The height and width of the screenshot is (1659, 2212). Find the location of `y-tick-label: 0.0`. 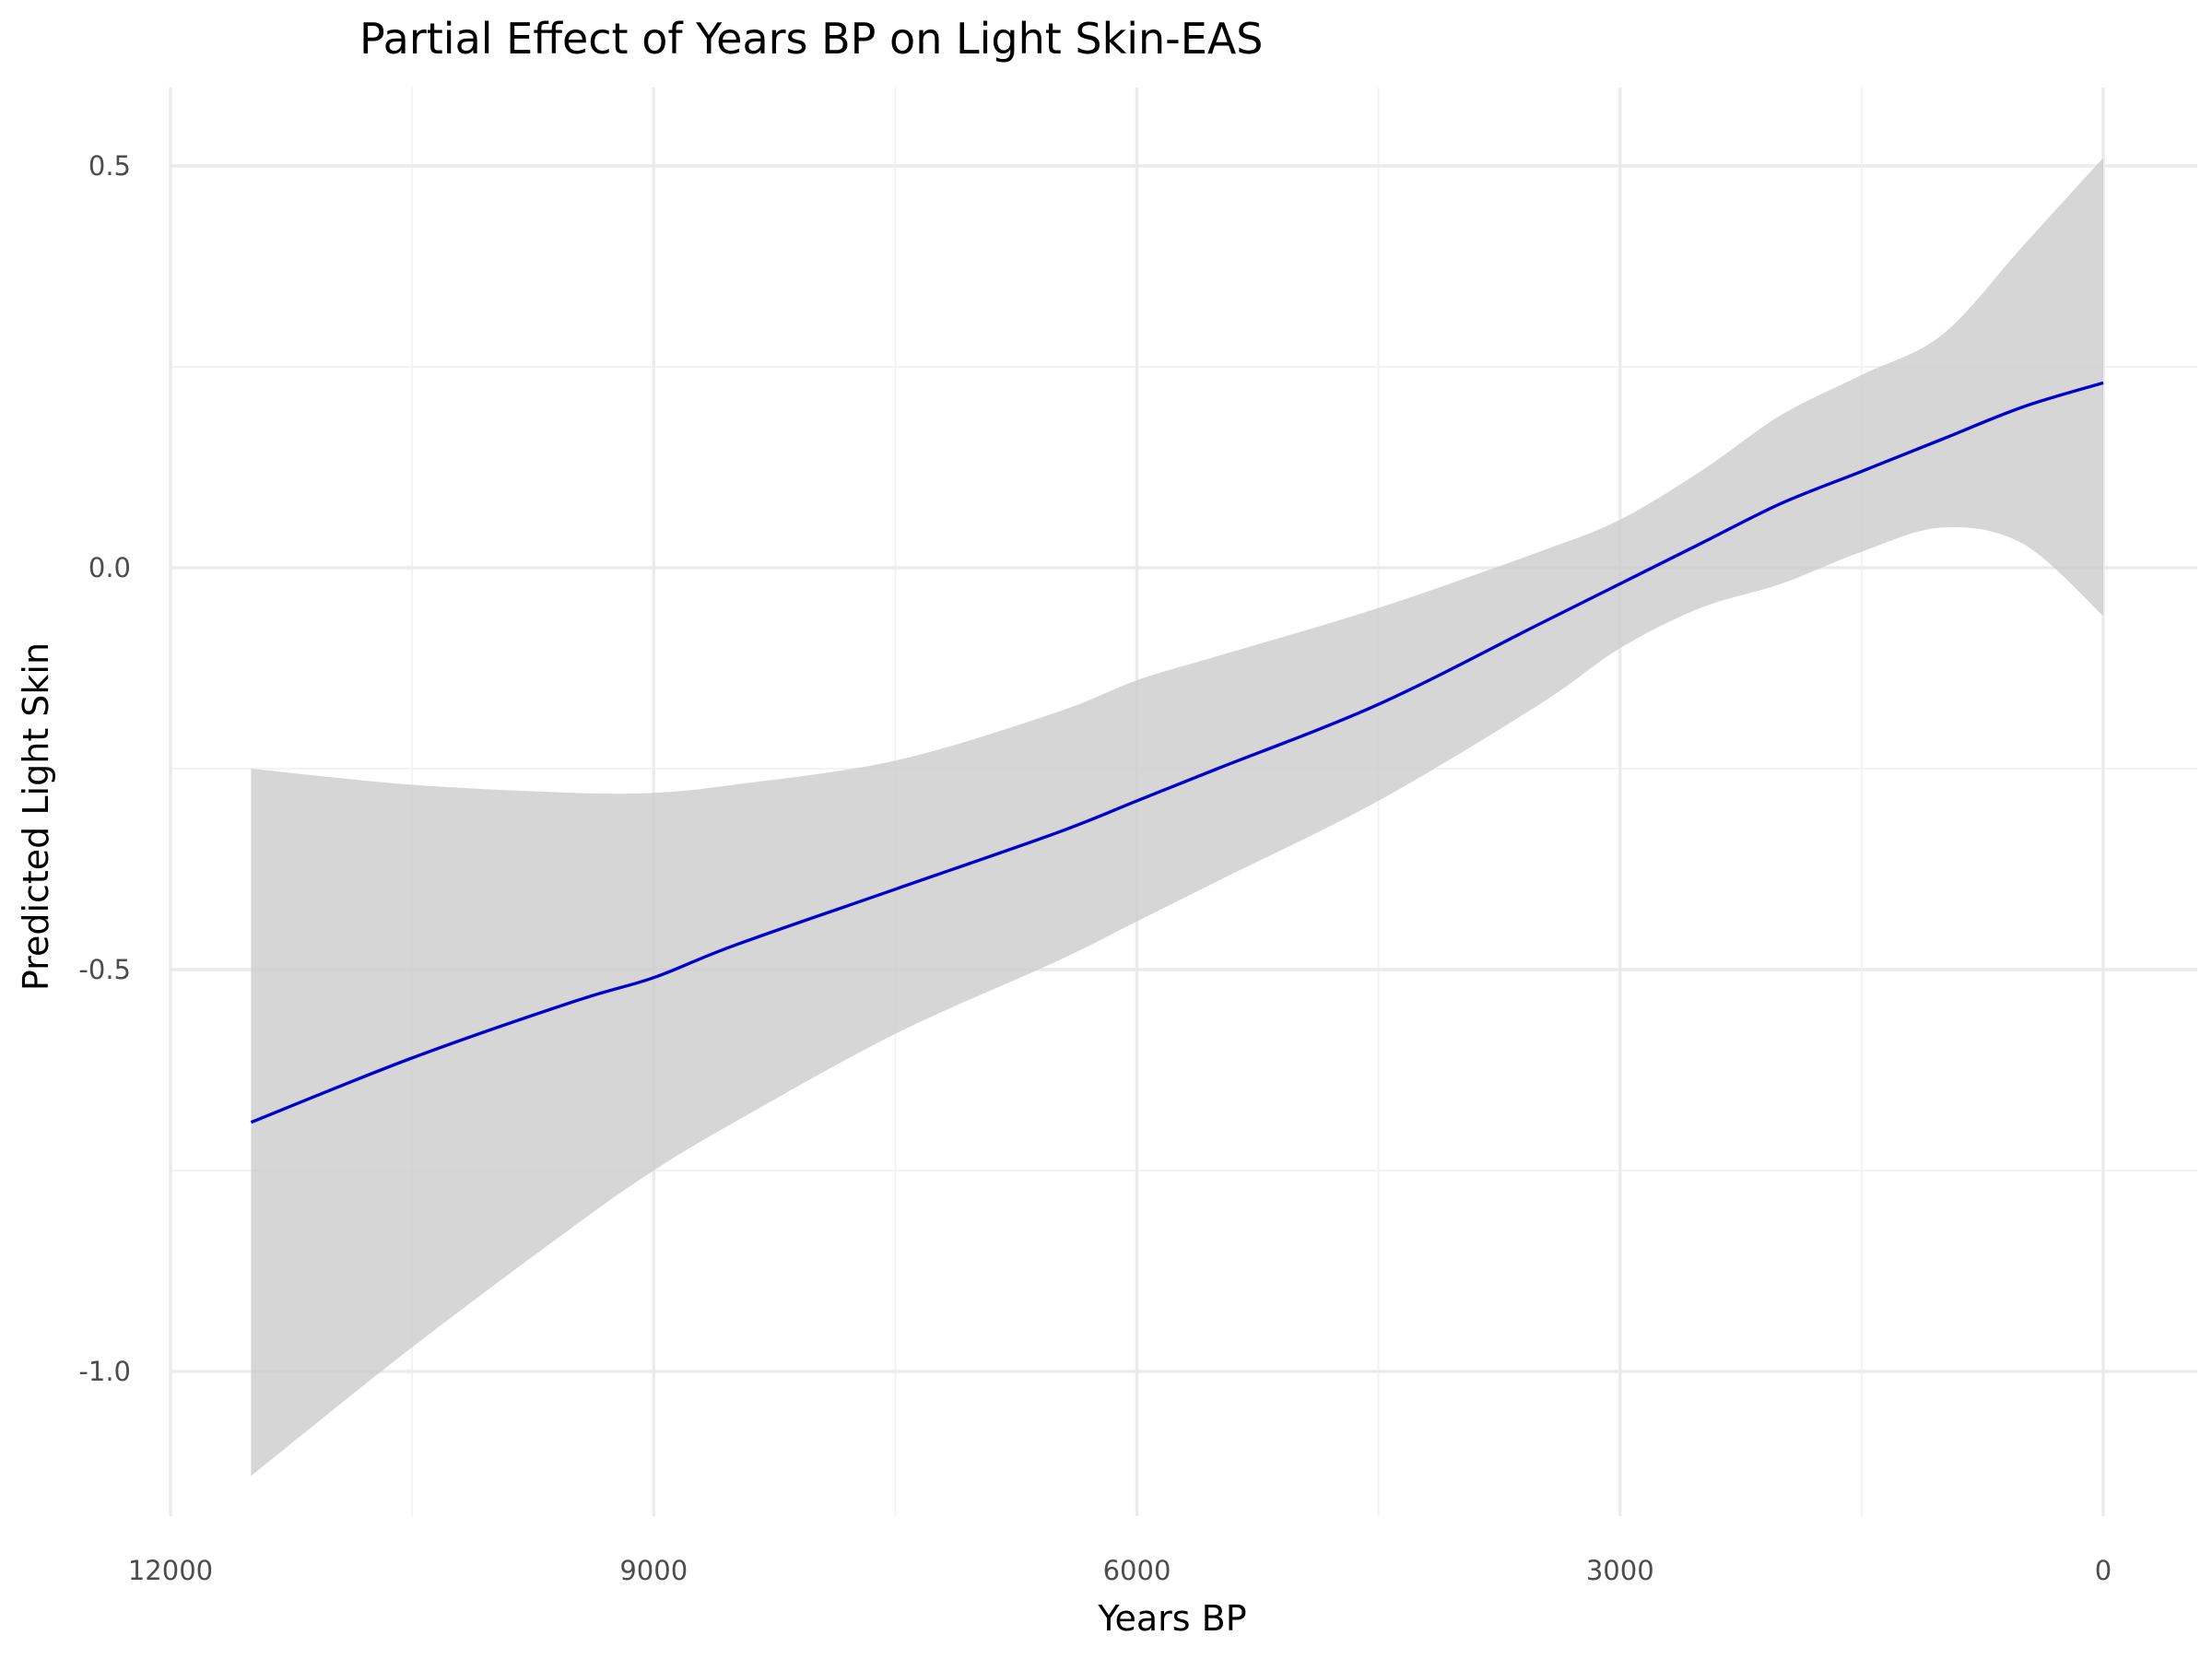

y-tick-label: 0.0 is located at coordinates (109, 567).